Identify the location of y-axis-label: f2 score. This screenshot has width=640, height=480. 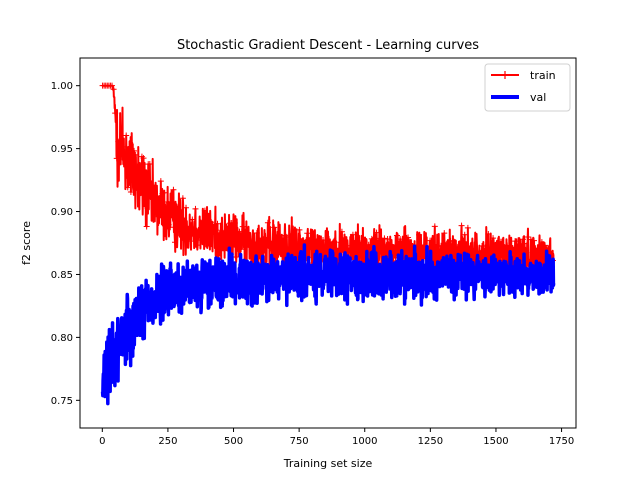
(26, 243).